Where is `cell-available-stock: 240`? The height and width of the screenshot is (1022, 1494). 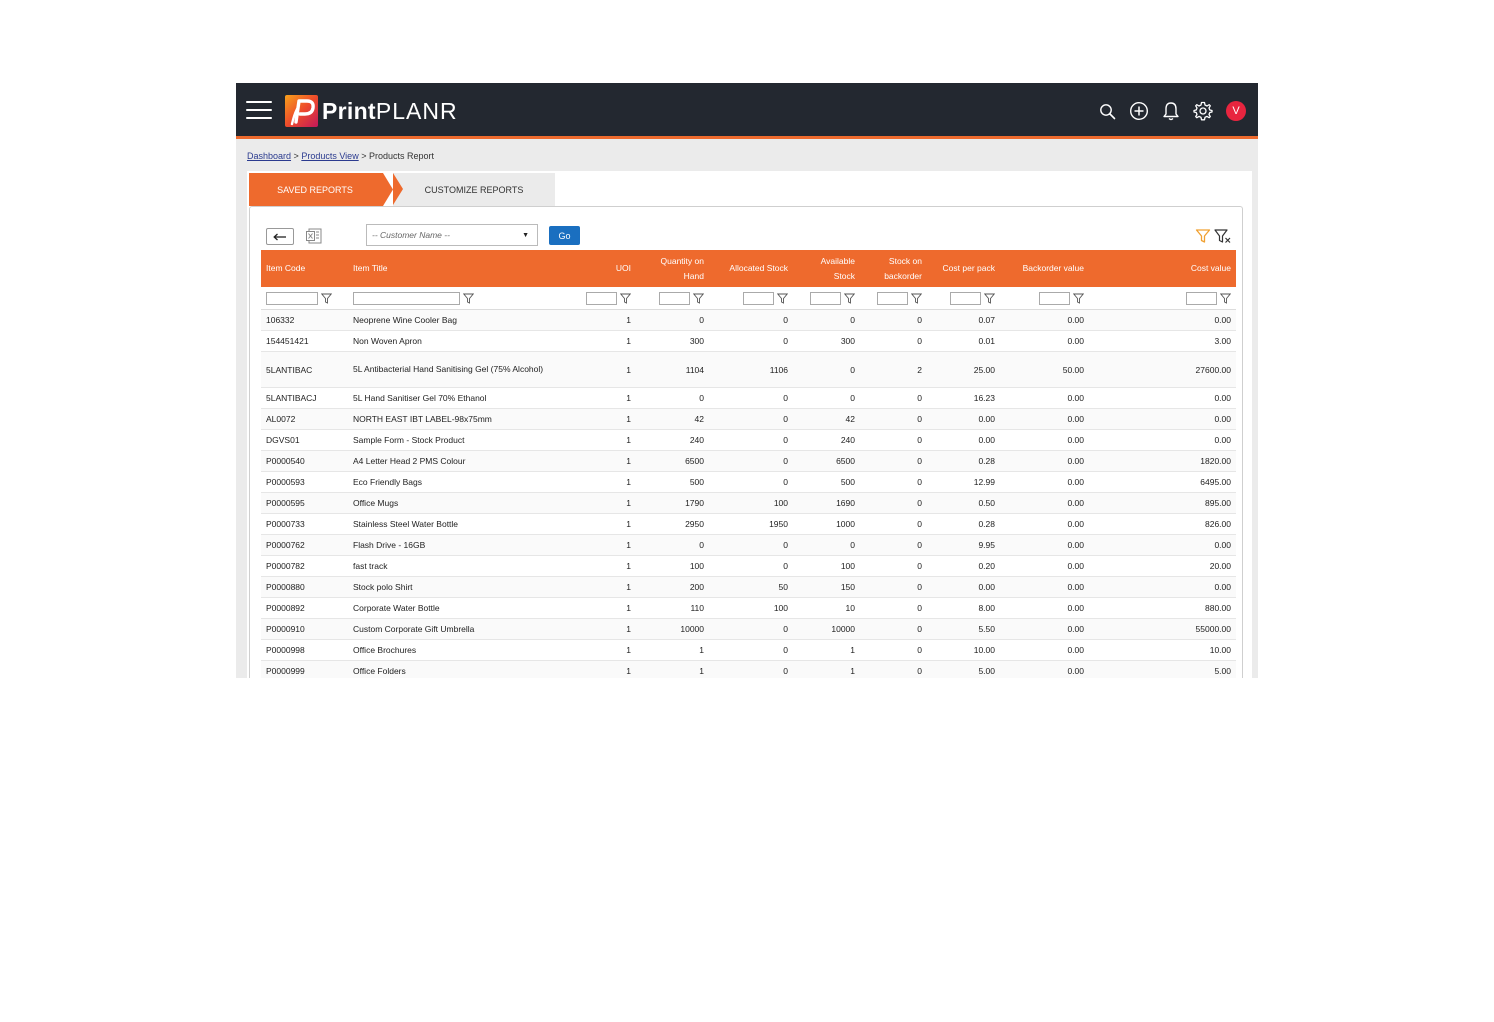 cell-available-stock: 240 is located at coordinates (826, 440).